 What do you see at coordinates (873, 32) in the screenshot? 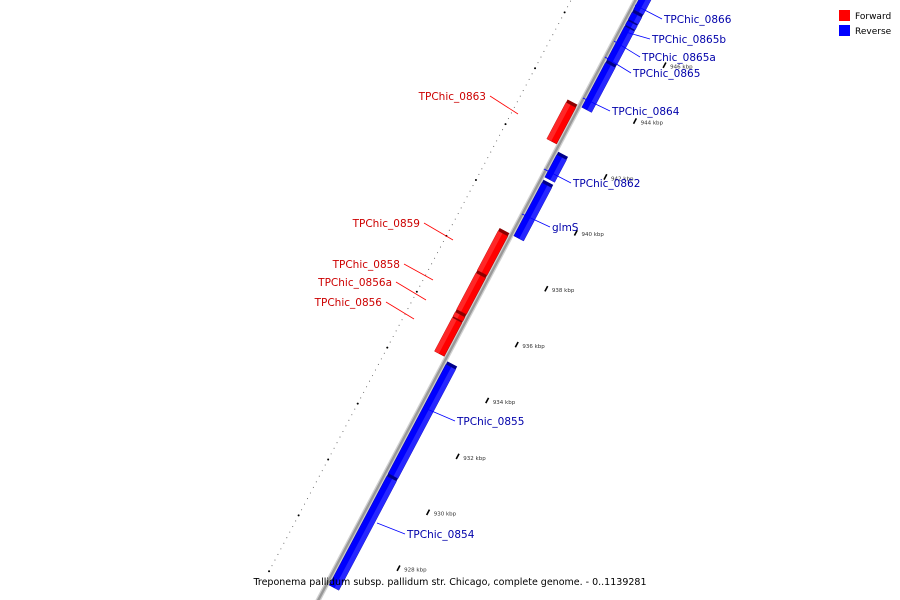
I see `legend-label-reverse: Reverse` at bounding box center [873, 32].